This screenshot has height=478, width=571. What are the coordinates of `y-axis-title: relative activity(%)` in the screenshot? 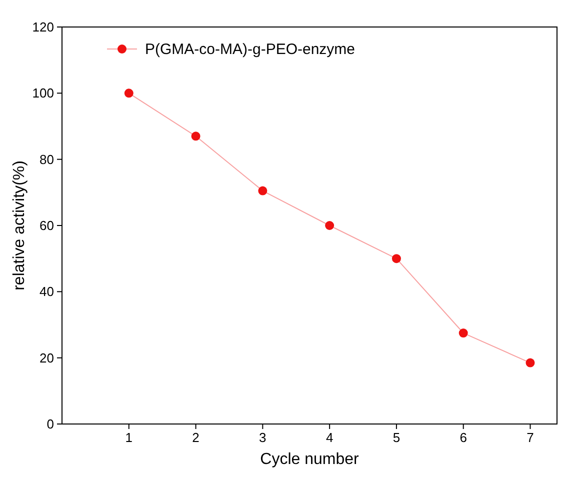 It's located at (19, 225).